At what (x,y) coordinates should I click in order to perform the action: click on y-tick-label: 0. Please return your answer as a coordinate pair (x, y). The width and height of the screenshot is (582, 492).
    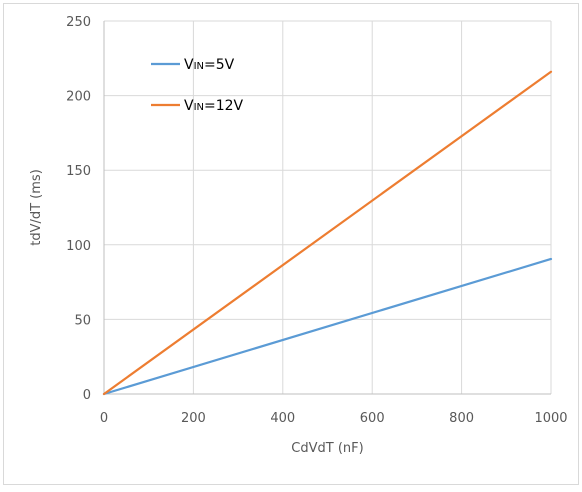
    Looking at the image, I should click on (87, 395).